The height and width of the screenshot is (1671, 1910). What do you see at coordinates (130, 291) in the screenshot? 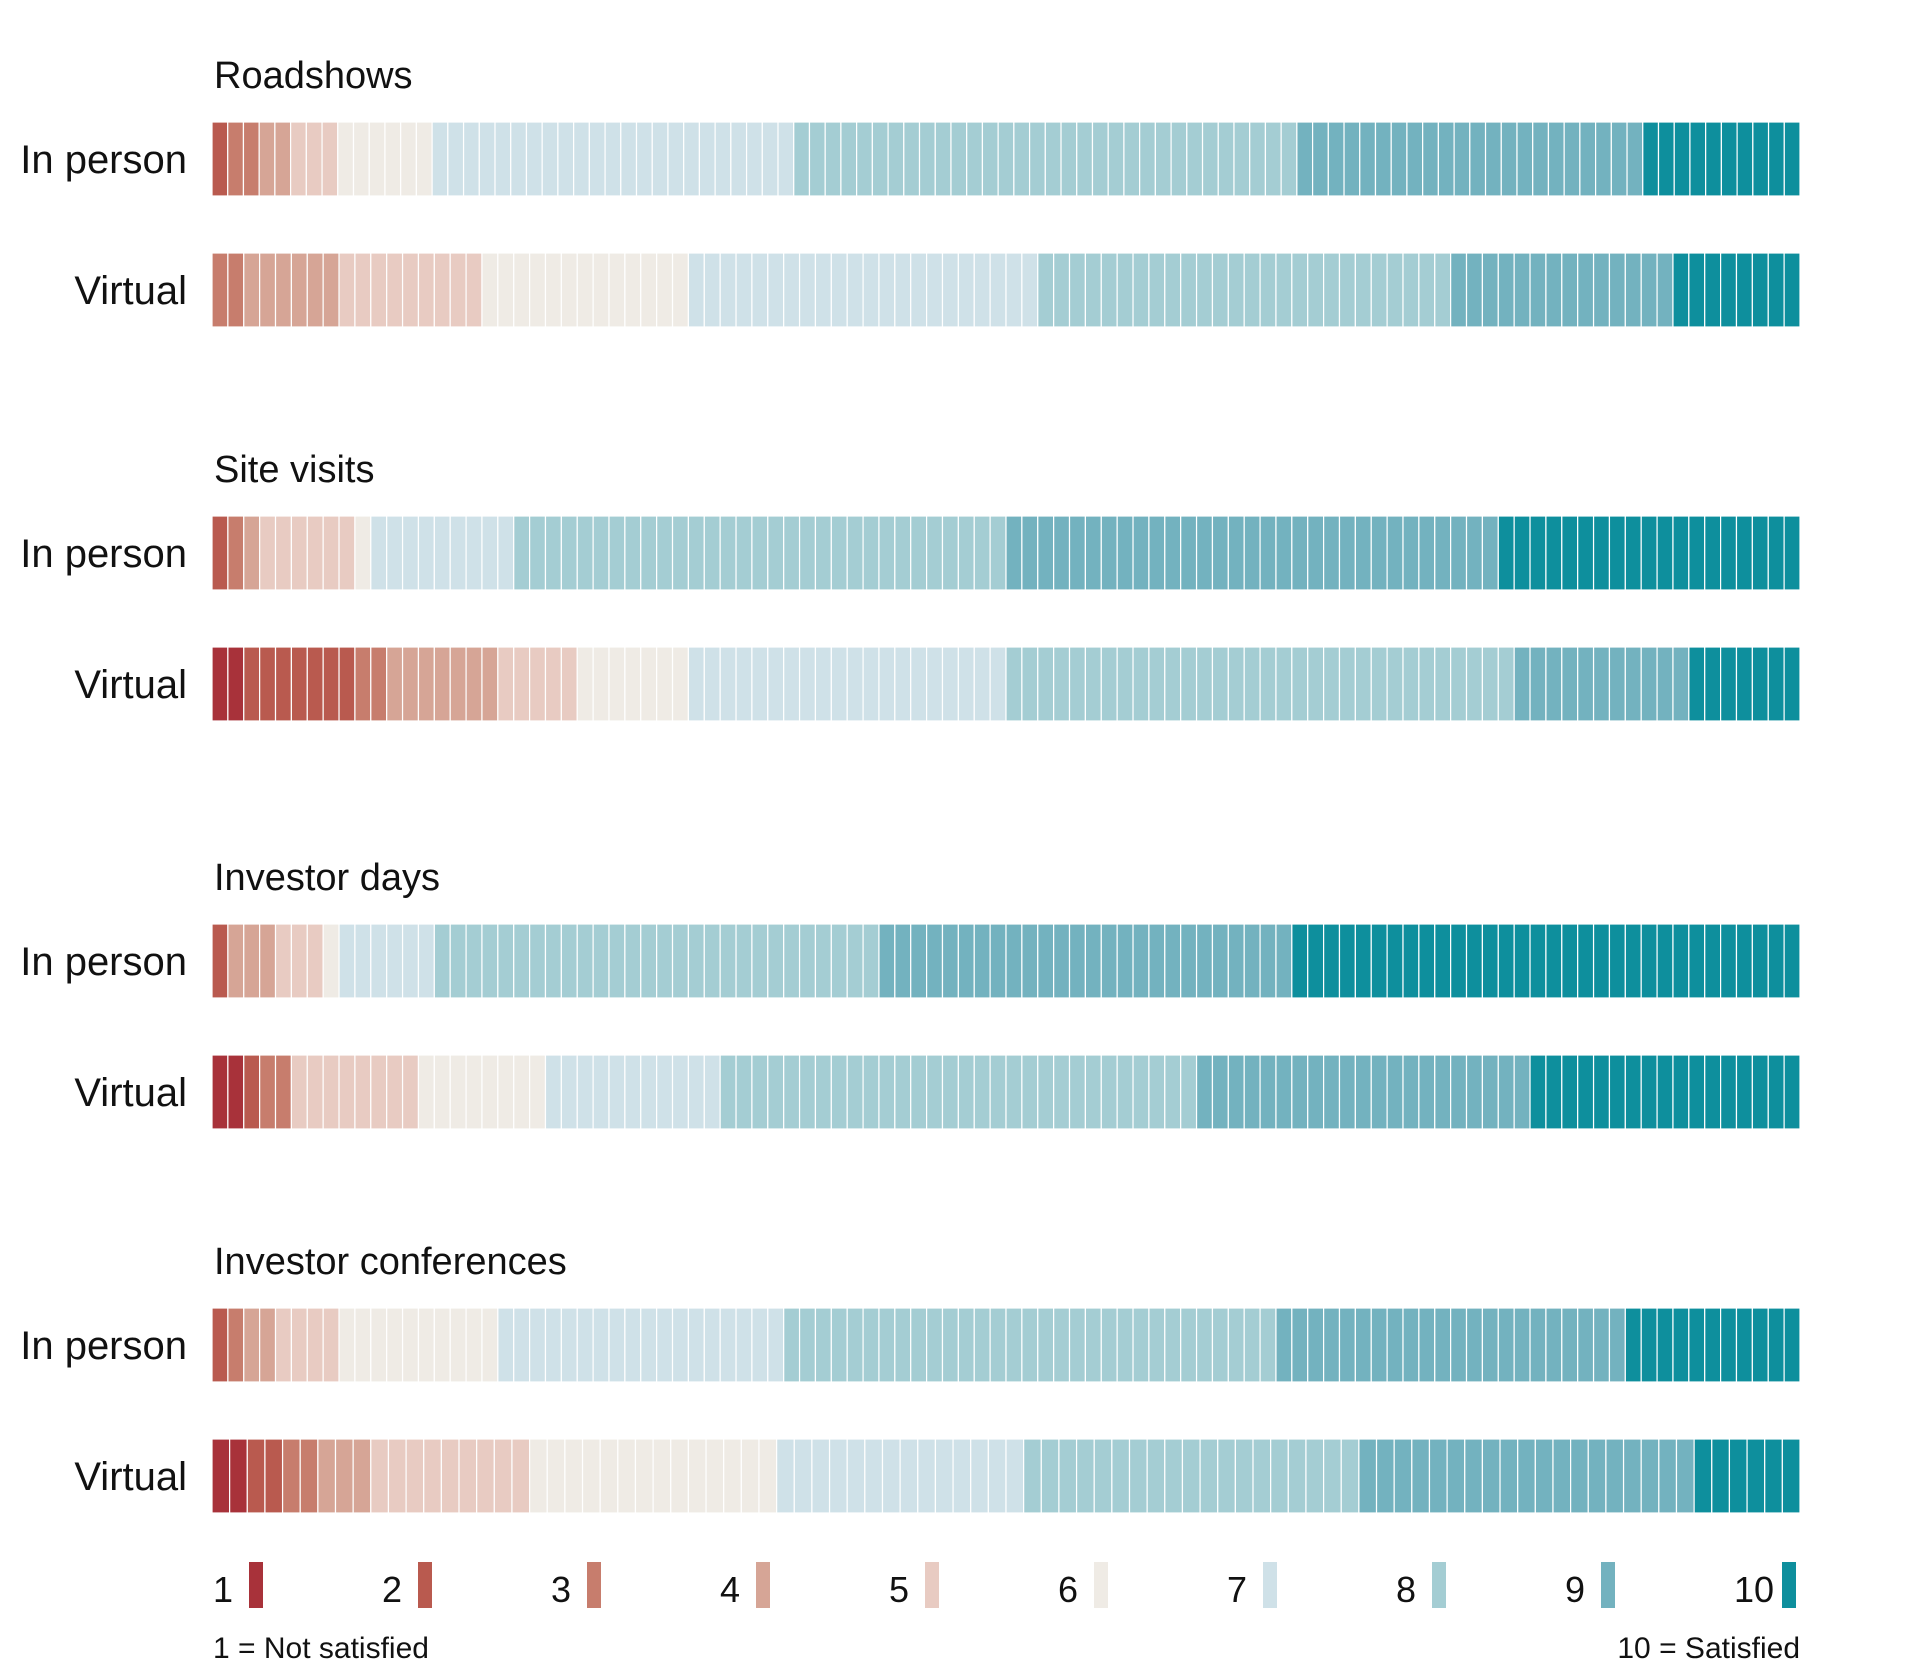
I see `row-label: Virtual` at bounding box center [130, 291].